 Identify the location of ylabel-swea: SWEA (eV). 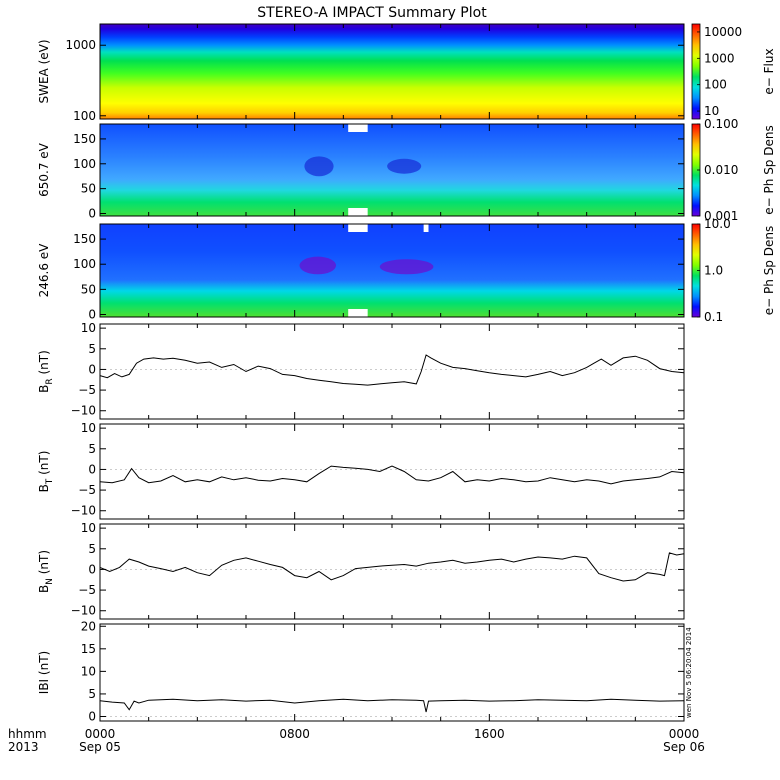
(44, 71).